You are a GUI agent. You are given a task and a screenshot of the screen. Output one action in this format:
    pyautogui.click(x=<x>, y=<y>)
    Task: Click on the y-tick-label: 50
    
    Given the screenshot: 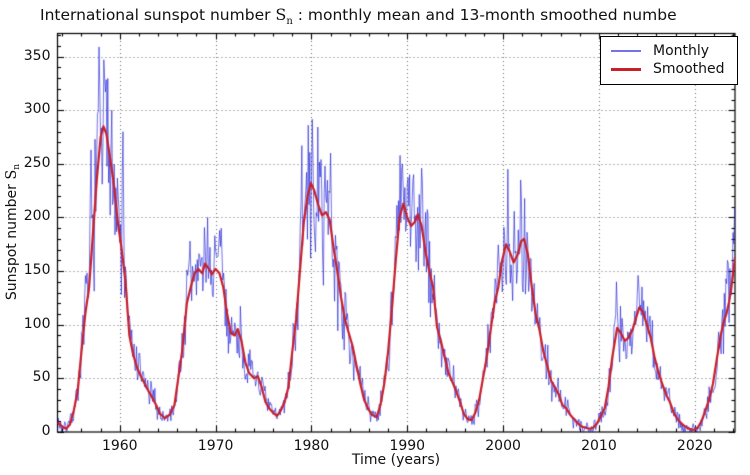 What is the action you would take?
    pyautogui.click(x=41, y=377)
    